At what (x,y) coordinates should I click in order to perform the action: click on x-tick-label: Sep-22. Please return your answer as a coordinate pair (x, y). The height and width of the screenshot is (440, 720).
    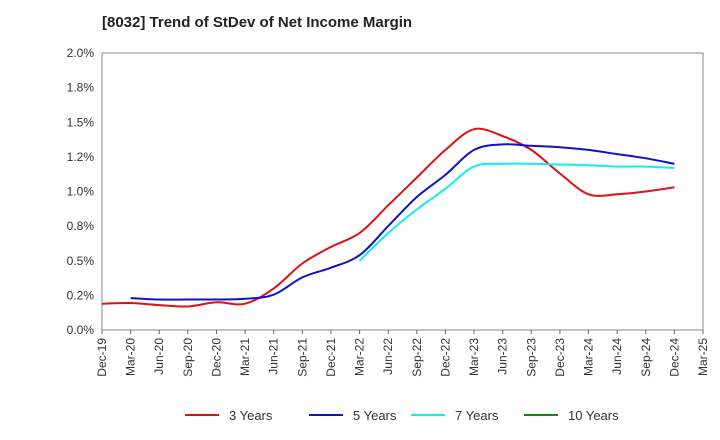
    Looking at the image, I should click on (417, 357).